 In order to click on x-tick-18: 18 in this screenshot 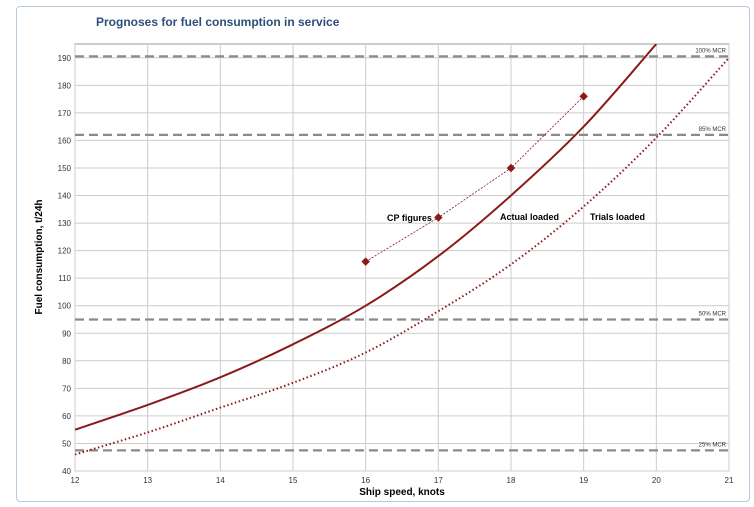, I will do `click(511, 480)`.